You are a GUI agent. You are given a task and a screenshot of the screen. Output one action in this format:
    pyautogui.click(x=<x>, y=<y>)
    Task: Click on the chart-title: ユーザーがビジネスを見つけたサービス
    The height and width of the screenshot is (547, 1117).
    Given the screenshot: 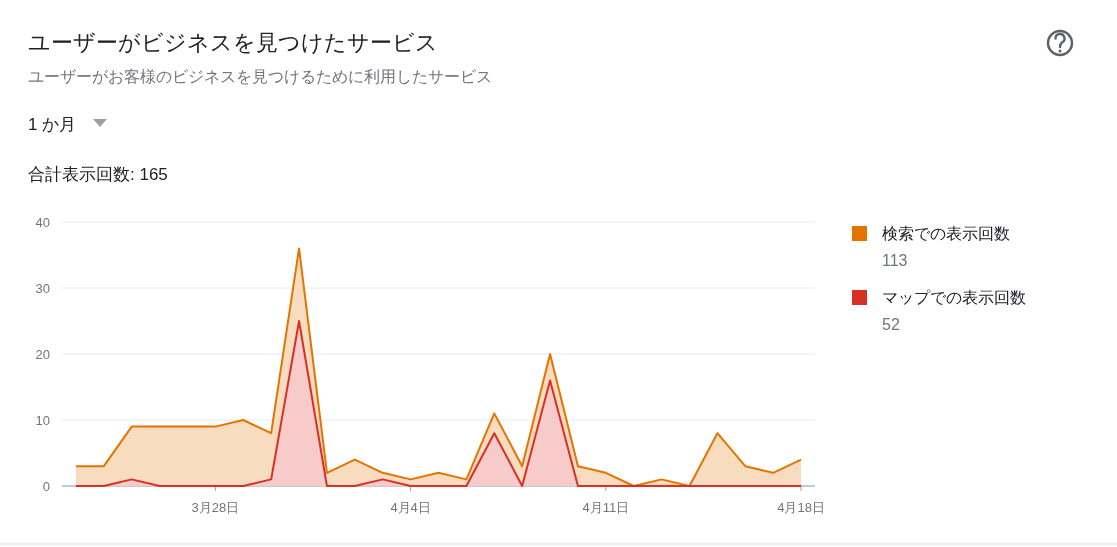 What is the action you would take?
    pyautogui.click(x=233, y=42)
    